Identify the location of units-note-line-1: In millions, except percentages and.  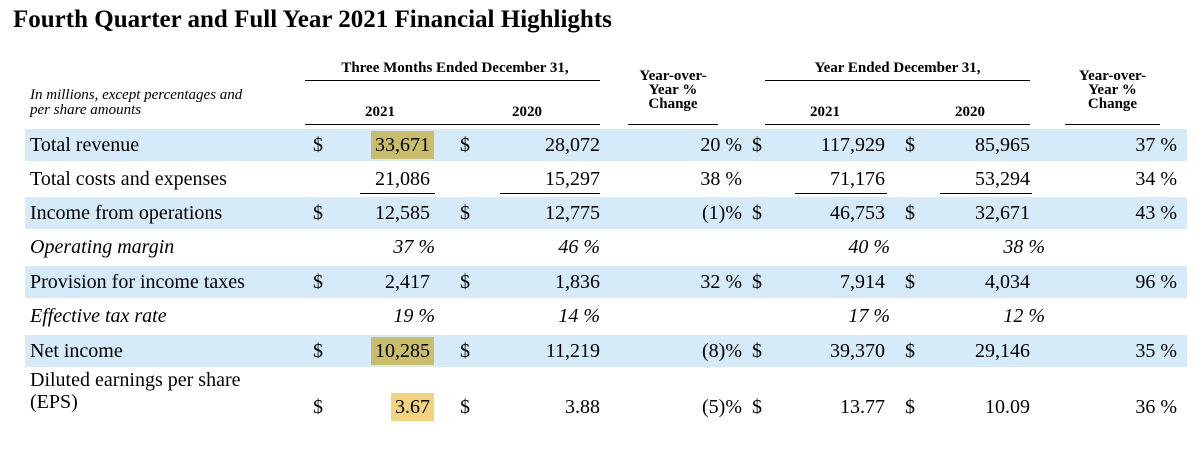
(136, 95).